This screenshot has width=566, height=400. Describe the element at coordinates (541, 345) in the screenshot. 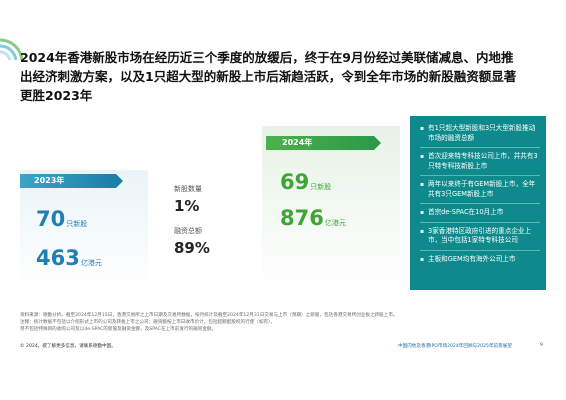

I see `page-number: 9` at that location.